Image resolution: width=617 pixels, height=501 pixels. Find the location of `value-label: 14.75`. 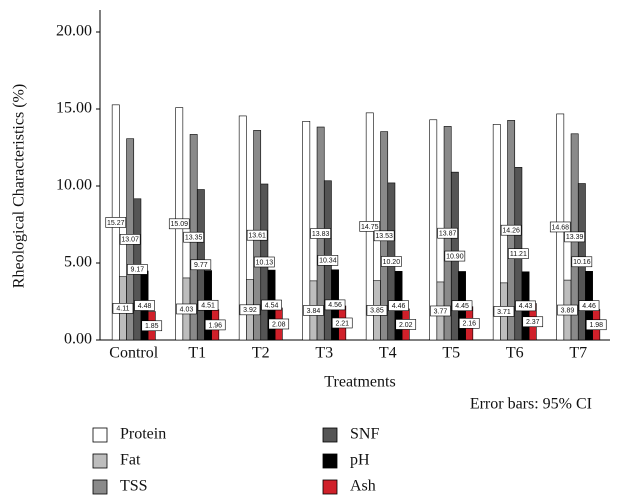

value-label: 14.75 is located at coordinates (370, 227).